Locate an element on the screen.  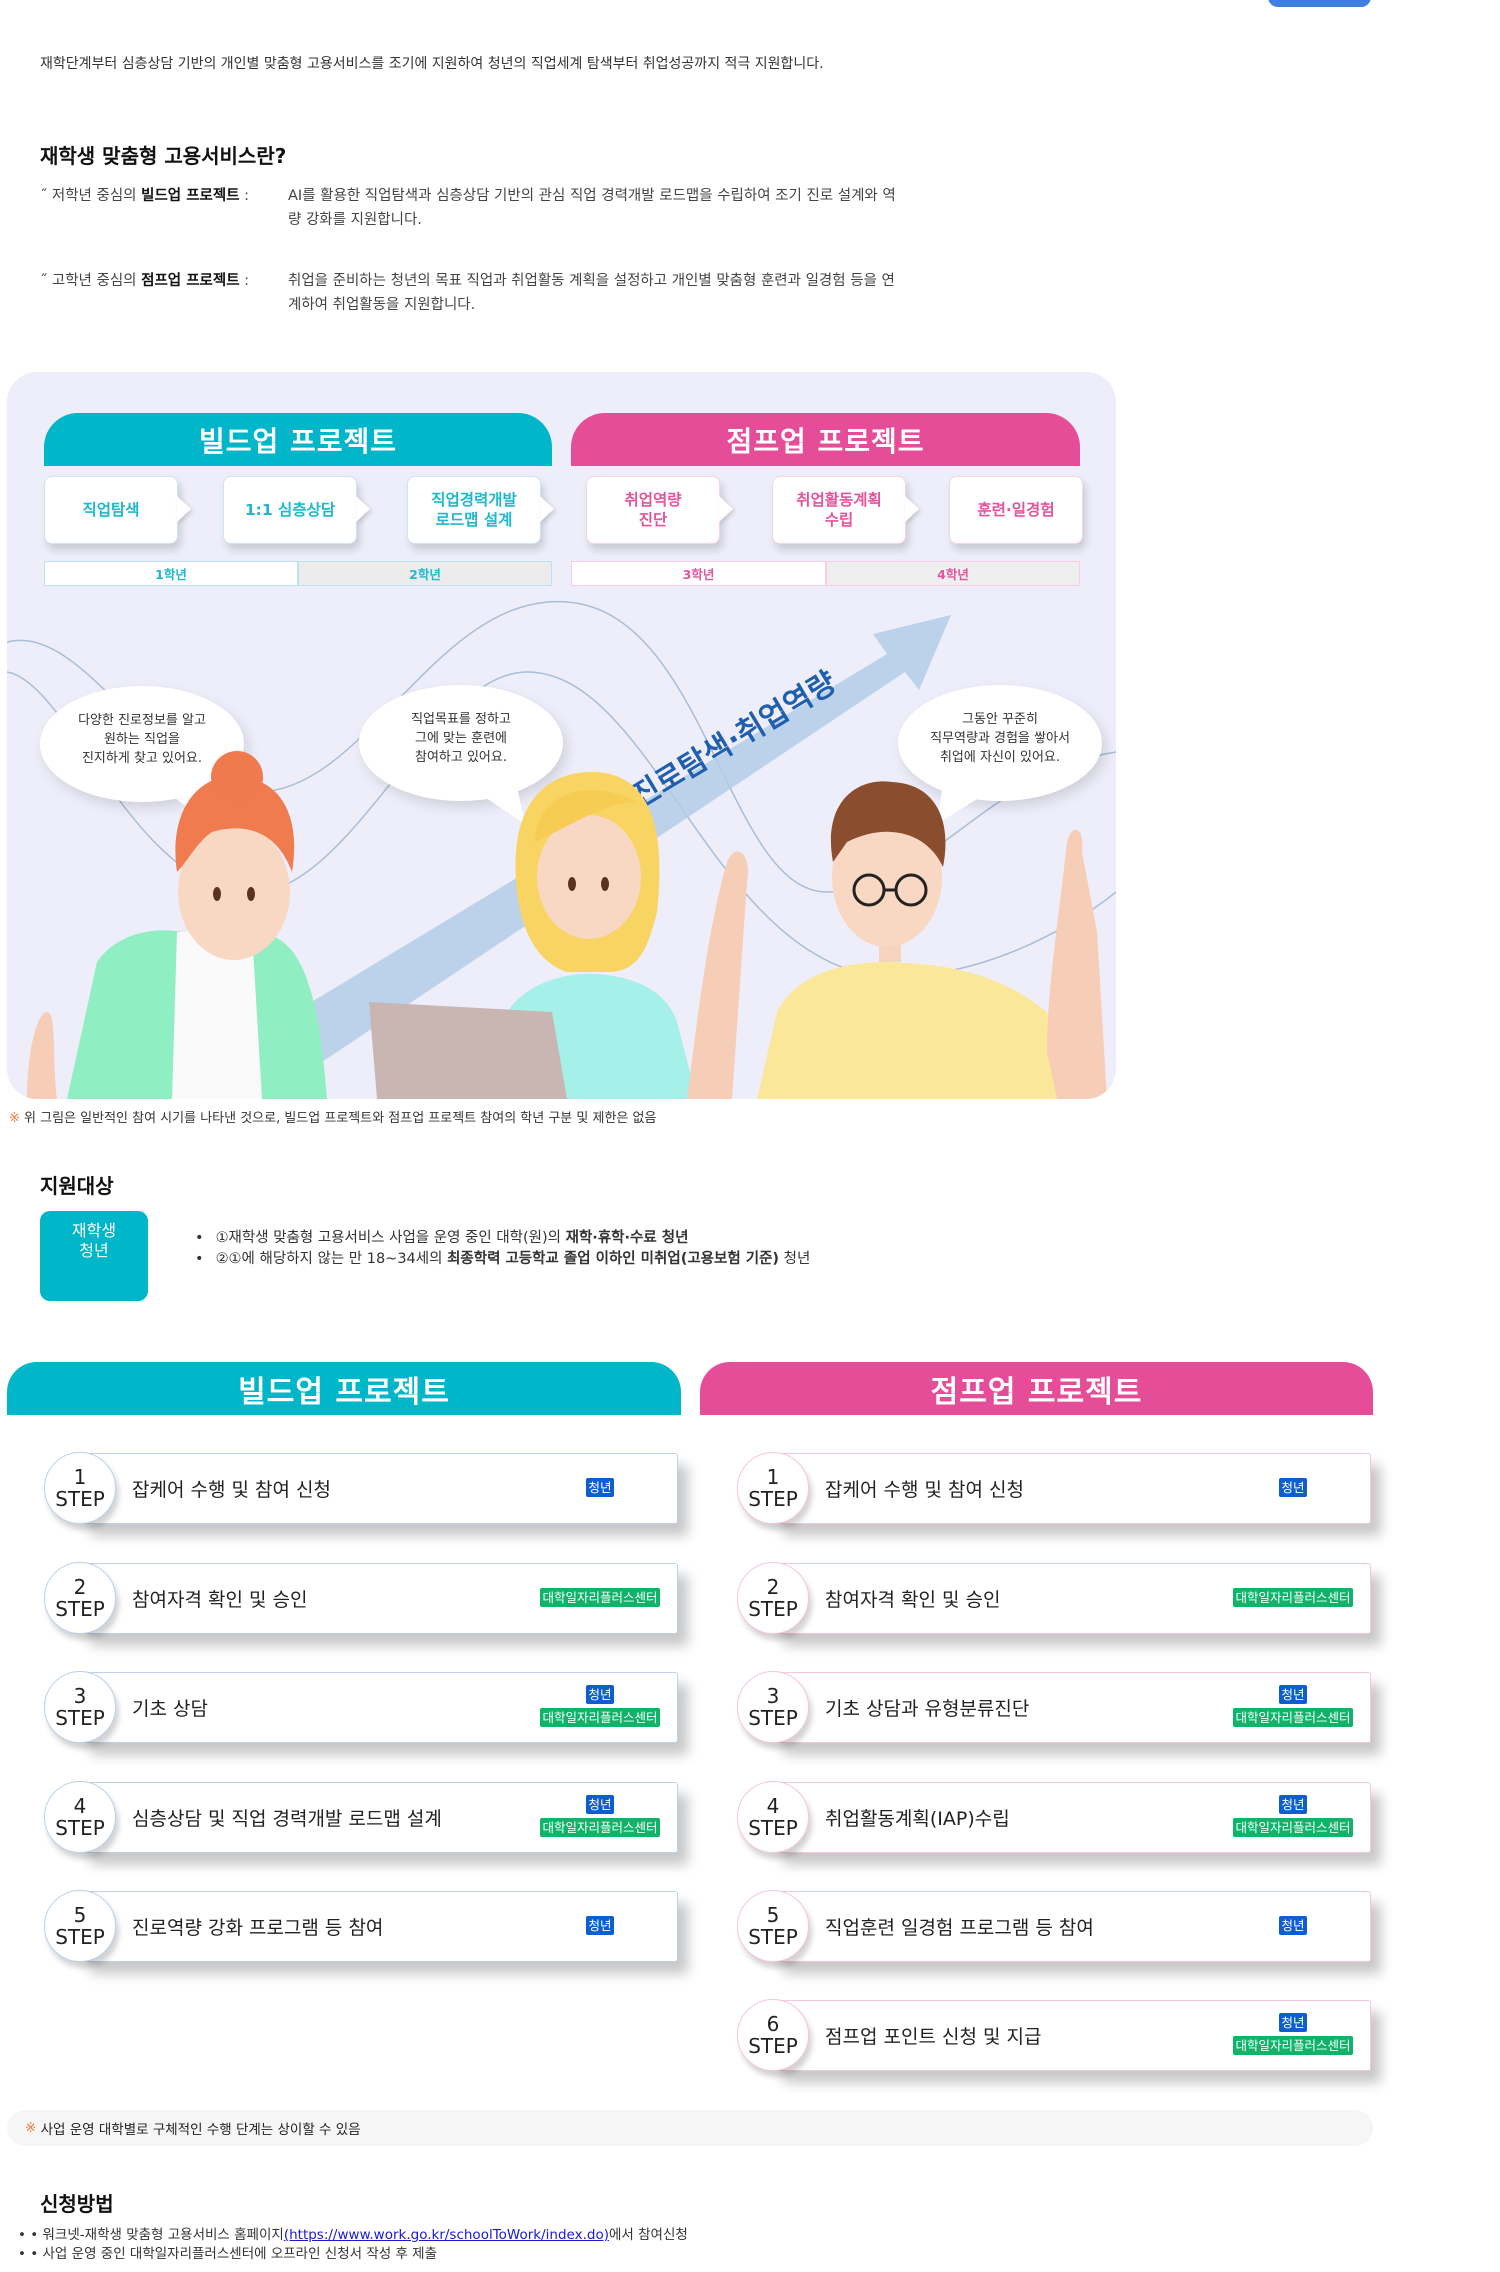
grade-3: 3학년 is located at coordinates (698, 573).